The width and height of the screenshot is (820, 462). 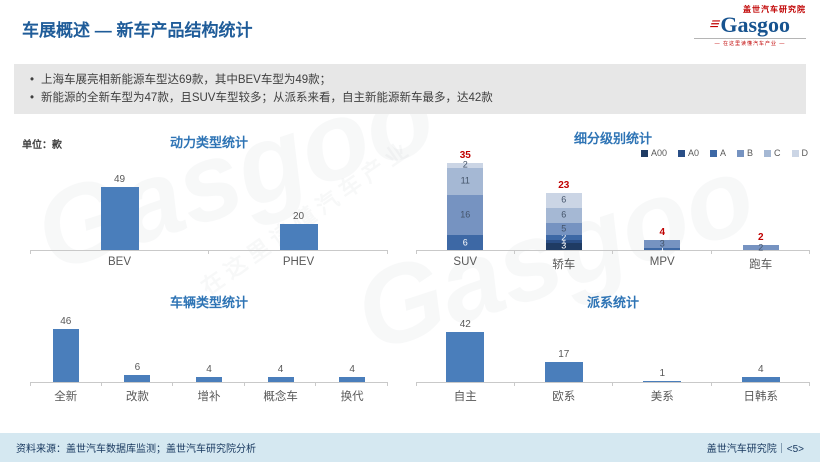 I want to click on bar-cell: 1, so click(x=662, y=377).